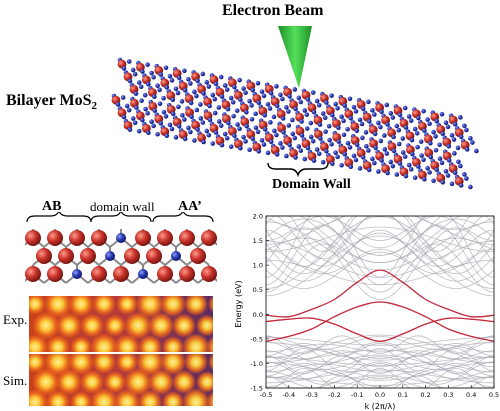 The width and height of the screenshot is (500, 411). What do you see at coordinates (295, 57) in the screenshot?
I see `electron-beam-cone` at bounding box center [295, 57].